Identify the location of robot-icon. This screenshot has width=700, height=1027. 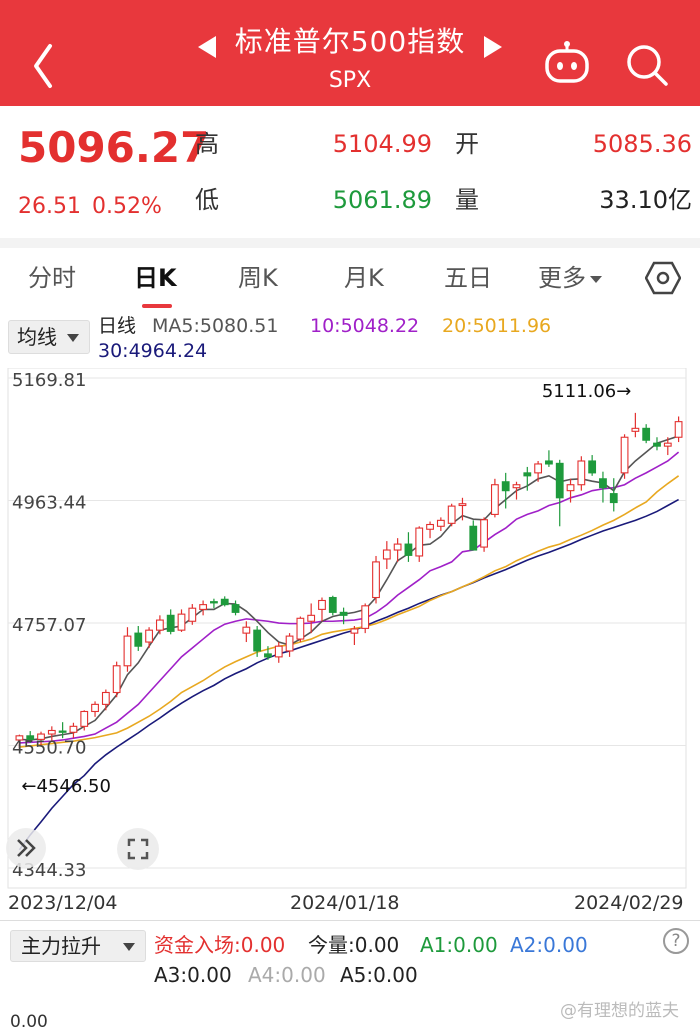
(567, 63).